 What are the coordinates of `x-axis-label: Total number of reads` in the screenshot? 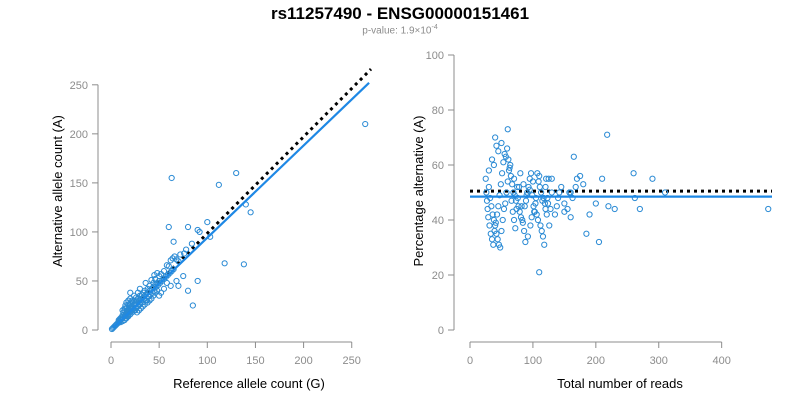 It's located at (620, 383).